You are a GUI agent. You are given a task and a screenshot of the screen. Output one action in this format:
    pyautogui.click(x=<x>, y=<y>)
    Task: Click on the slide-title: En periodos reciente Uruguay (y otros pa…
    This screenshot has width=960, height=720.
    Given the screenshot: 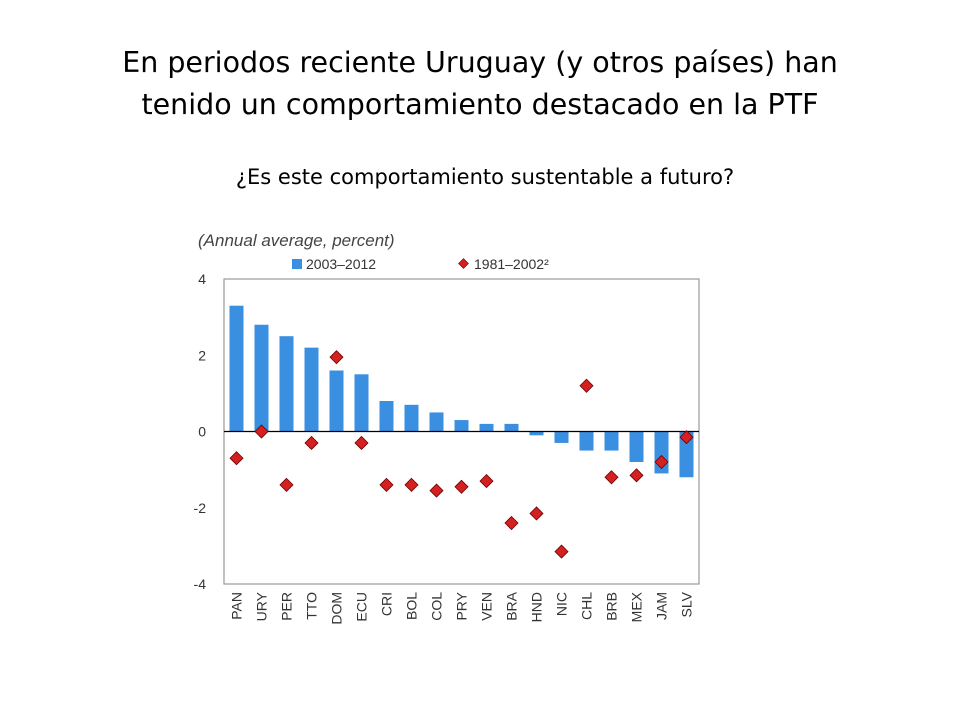 What is the action you would take?
    pyautogui.click(x=480, y=84)
    